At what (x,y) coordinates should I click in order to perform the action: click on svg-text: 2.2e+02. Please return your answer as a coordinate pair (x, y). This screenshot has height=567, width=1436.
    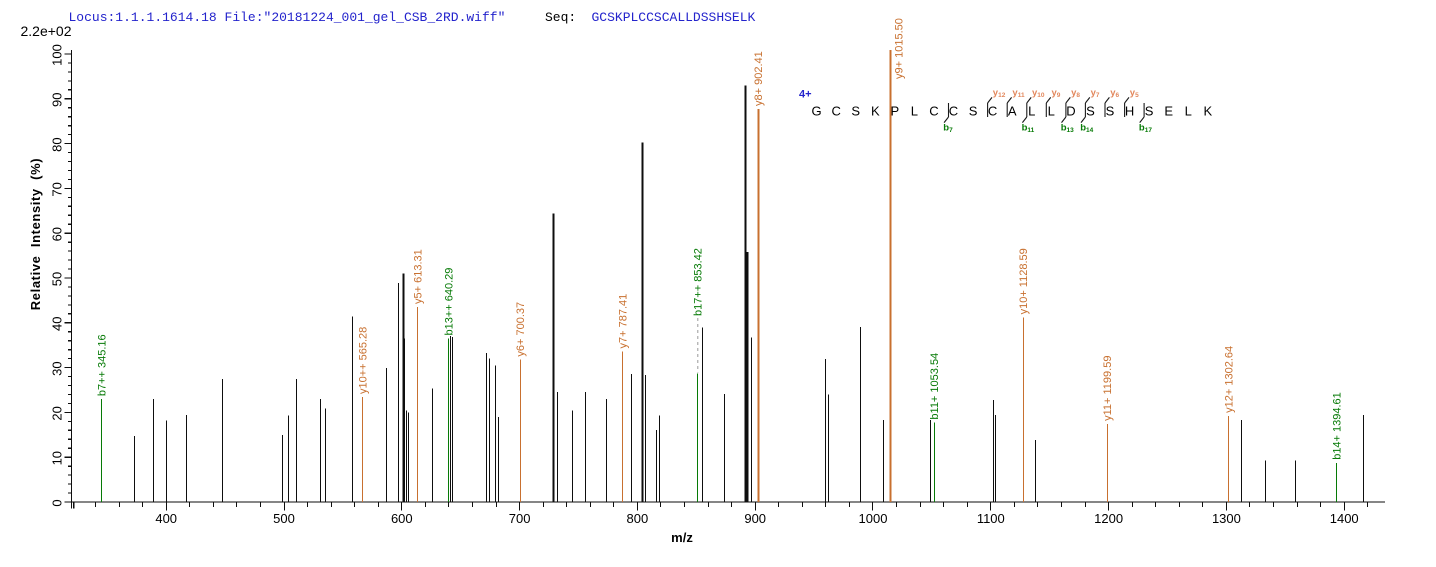
    Looking at the image, I should click on (46, 31).